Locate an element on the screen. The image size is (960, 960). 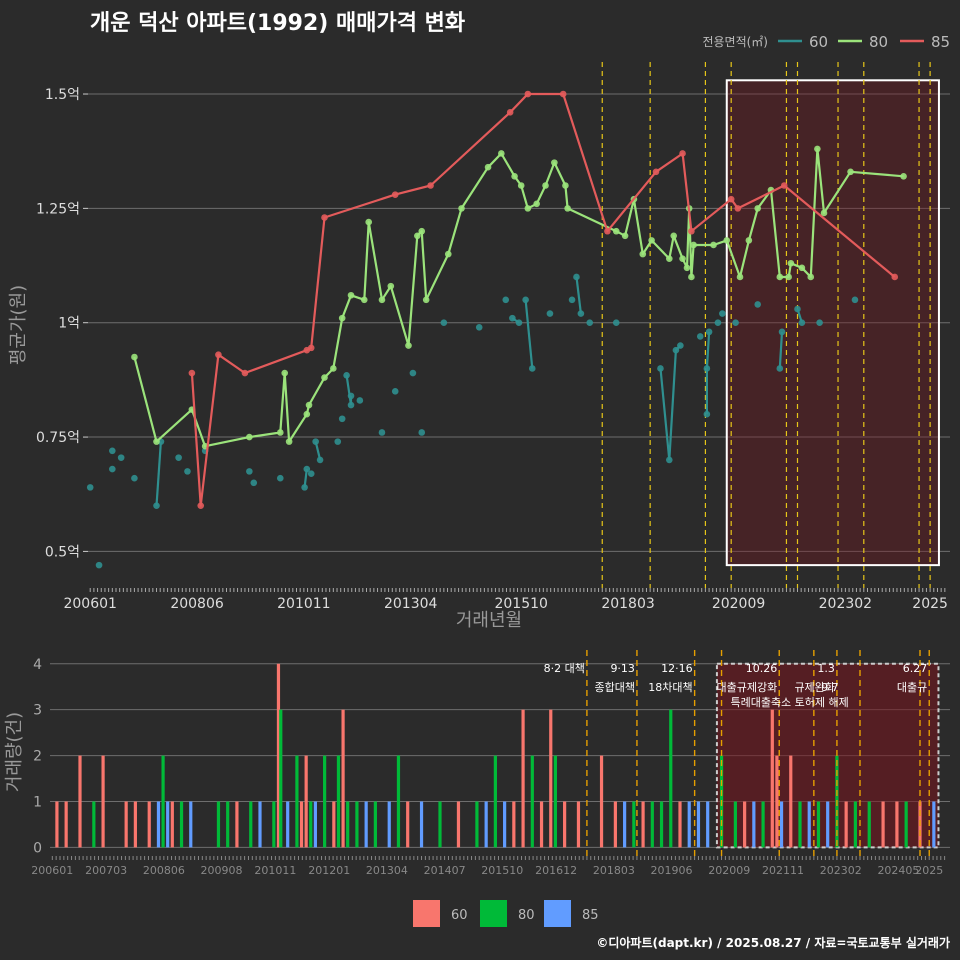
bar-x-tick-label: 201510 is located at coordinates (502, 870).